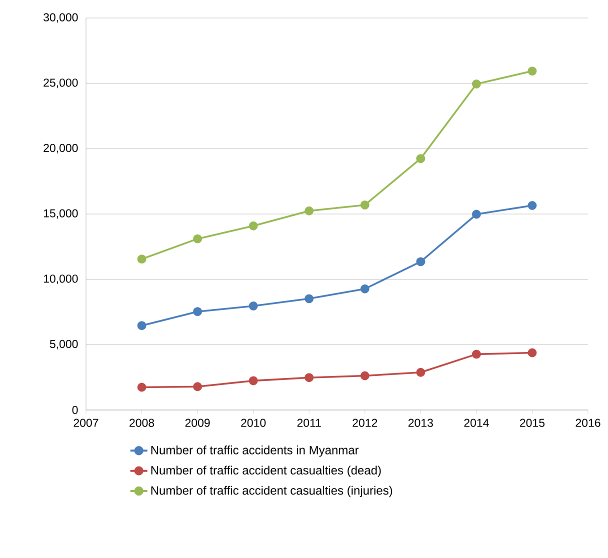 Image resolution: width=608 pixels, height=558 pixels. What do you see at coordinates (86, 422) in the screenshot?
I see `x-tick-label: 2007` at bounding box center [86, 422].